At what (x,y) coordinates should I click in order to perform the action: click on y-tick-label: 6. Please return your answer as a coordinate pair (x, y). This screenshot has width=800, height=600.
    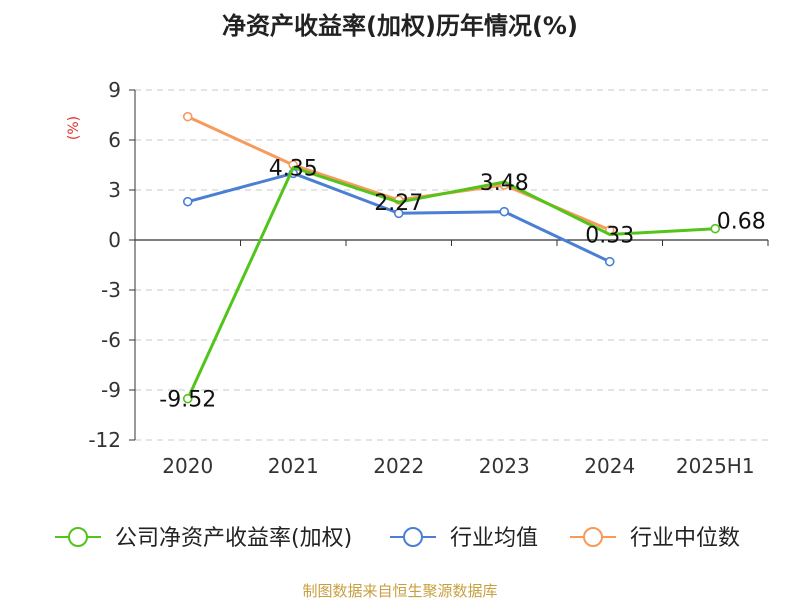
    Looking at the image, I should click on (114, 140).